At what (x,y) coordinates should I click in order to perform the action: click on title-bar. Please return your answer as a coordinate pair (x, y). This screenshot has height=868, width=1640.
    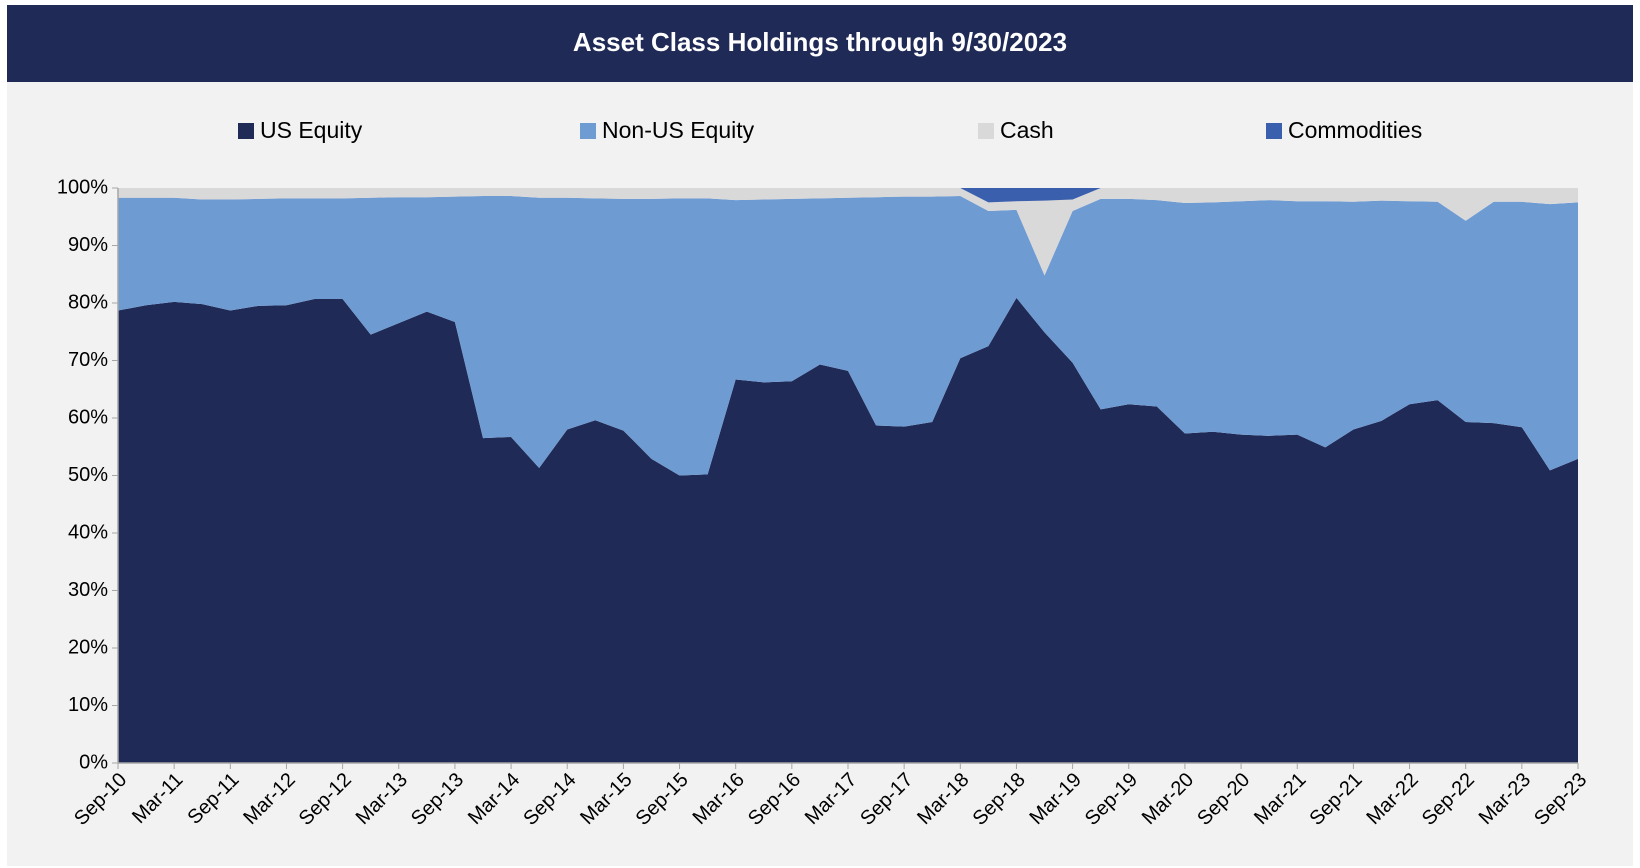
    Looking at the image, I should click on (820, 43).